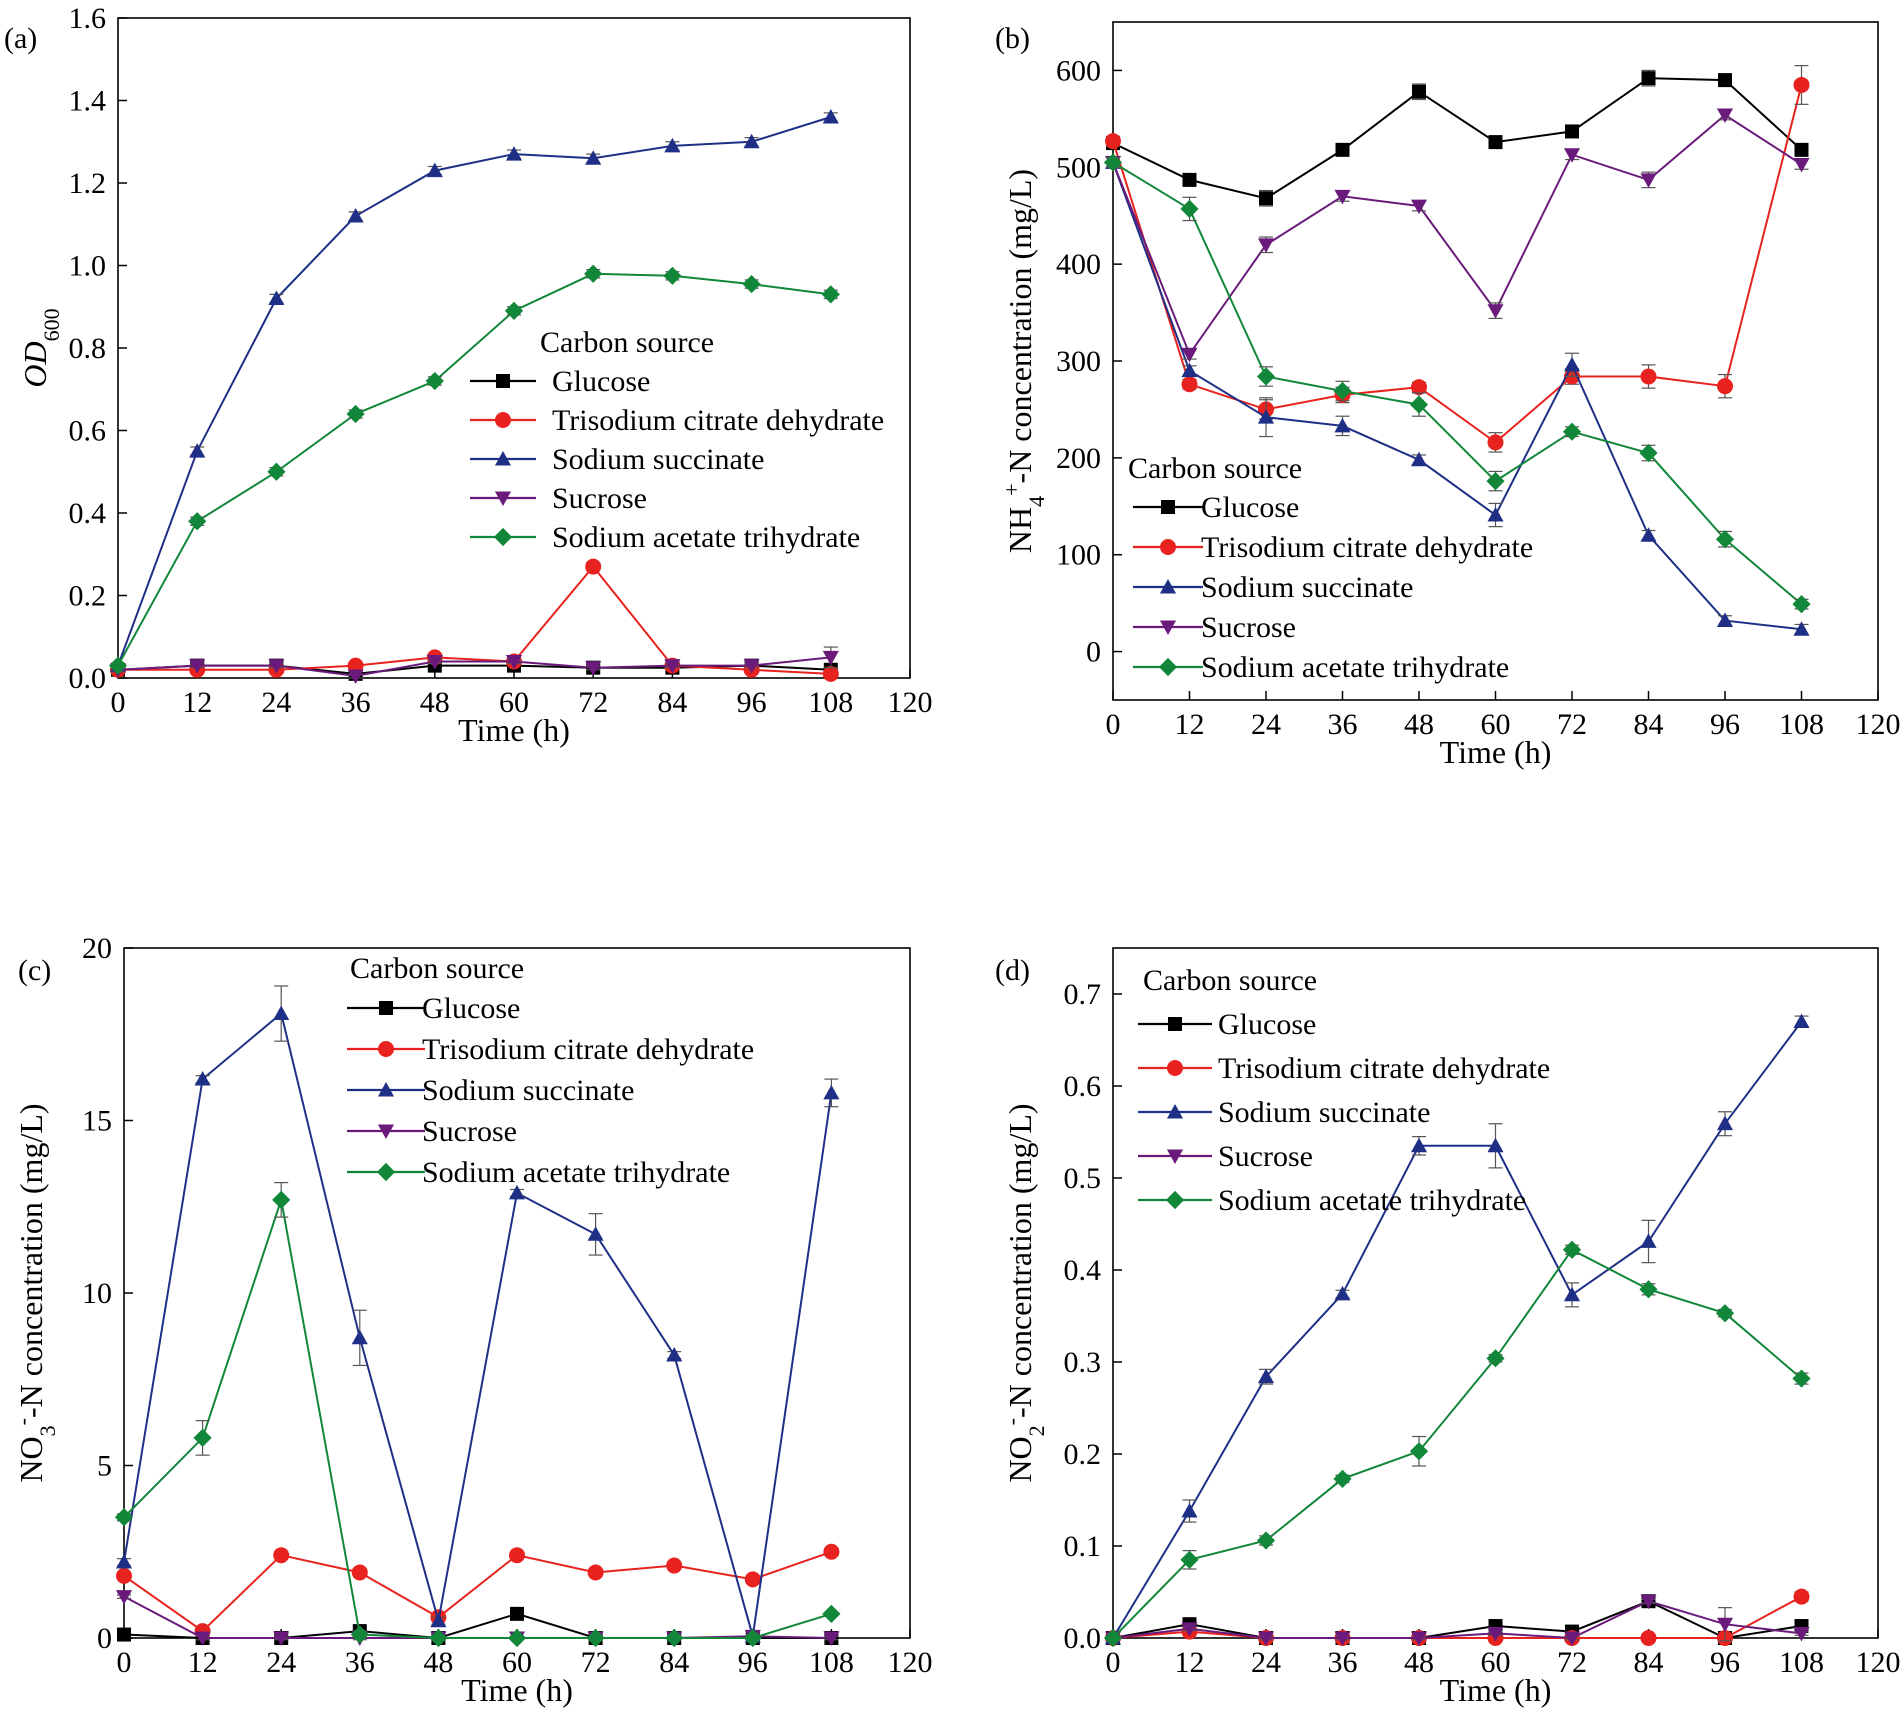 This screenshot has height=1730, width=1902. I want to click on legend-item-trisodium-citrate-dehydrate: Trisodium citrate dehydrate, so click(550, 1049).